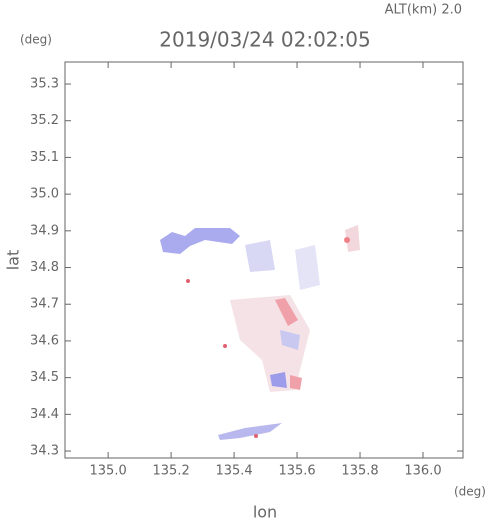 The width and height of the screenshot is (491, 521). I want to click on y-tick-label: 34.3, so click(44, 451).